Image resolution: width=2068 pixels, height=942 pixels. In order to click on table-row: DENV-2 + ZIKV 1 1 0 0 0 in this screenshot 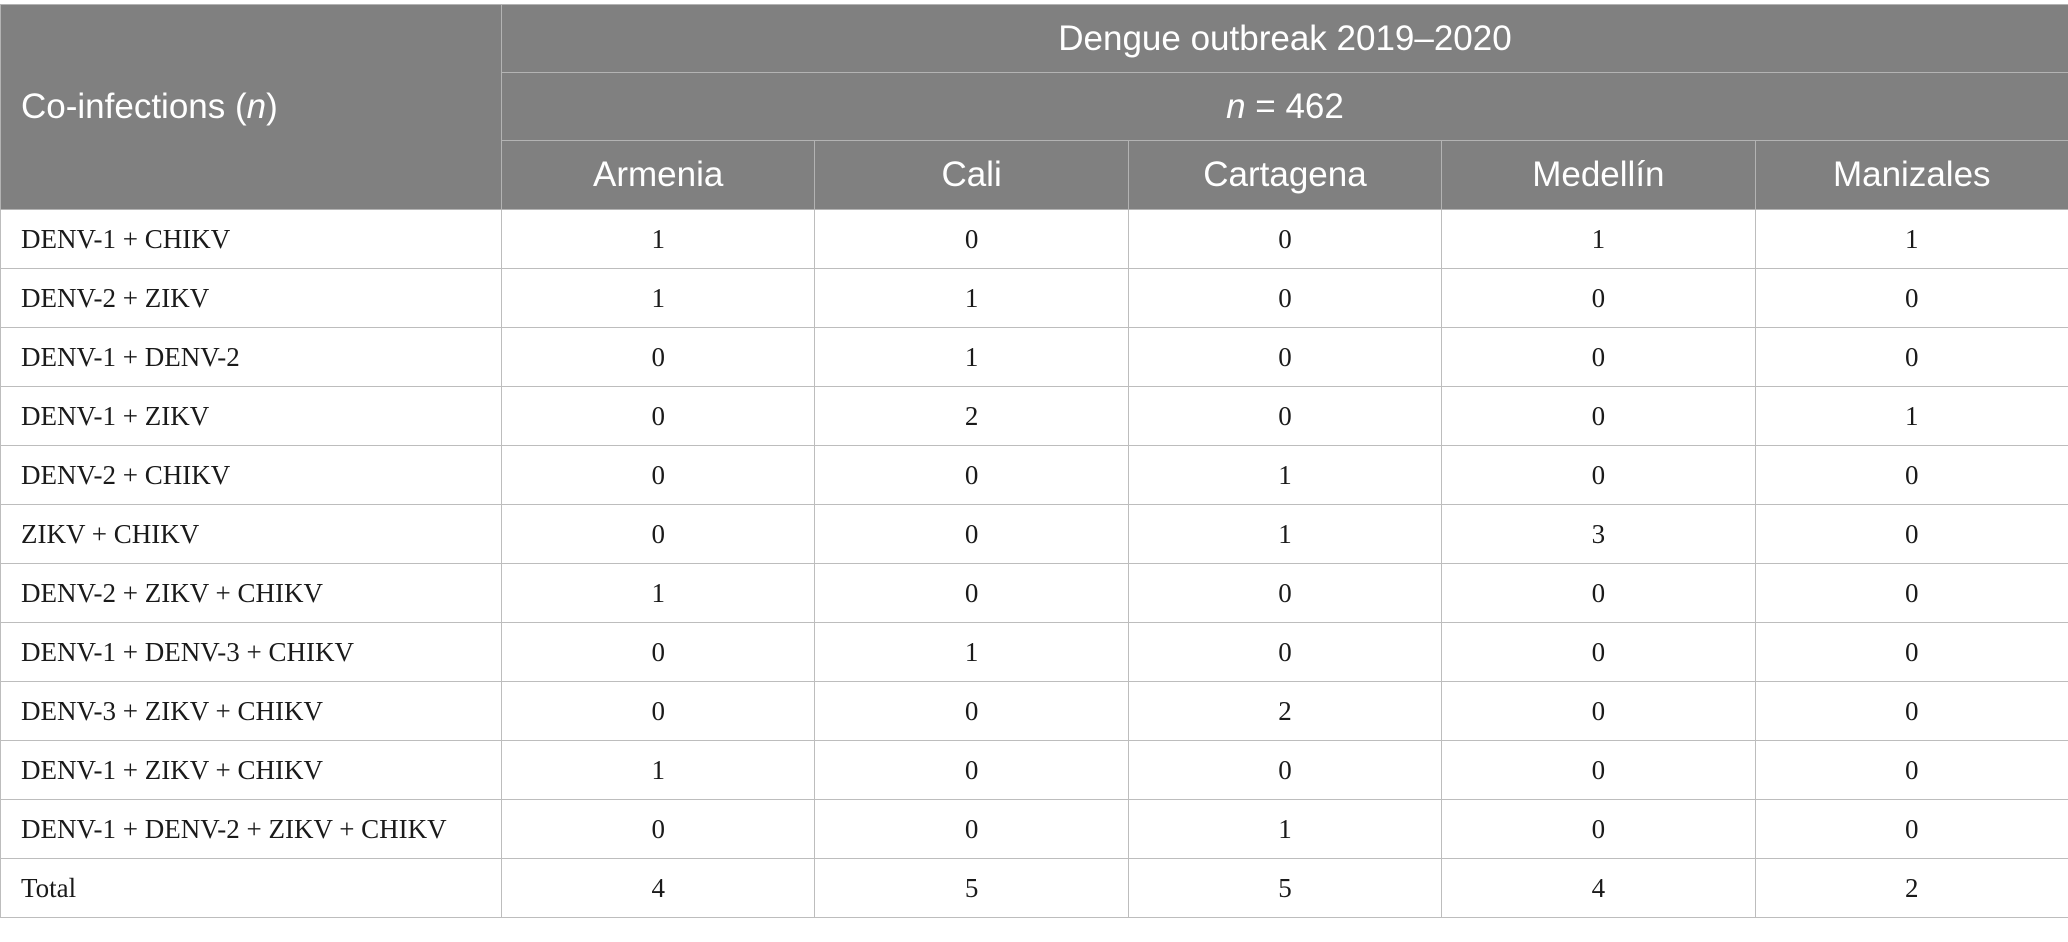, I will do `click(1034, 298)`.